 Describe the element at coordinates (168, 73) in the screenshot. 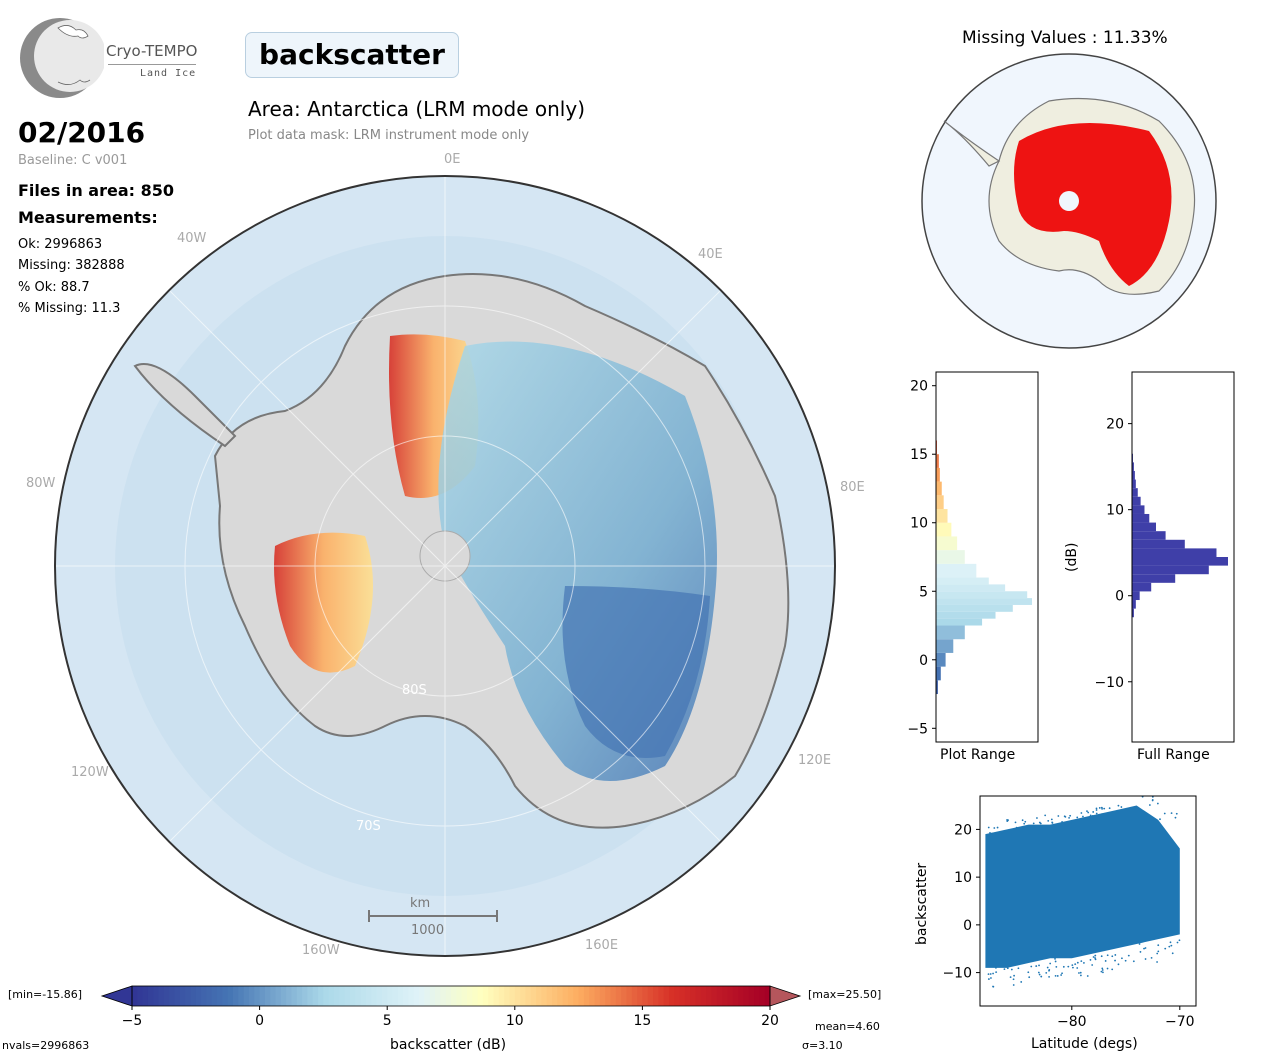

I see `logo-subtitle: Land Ice` at that location.